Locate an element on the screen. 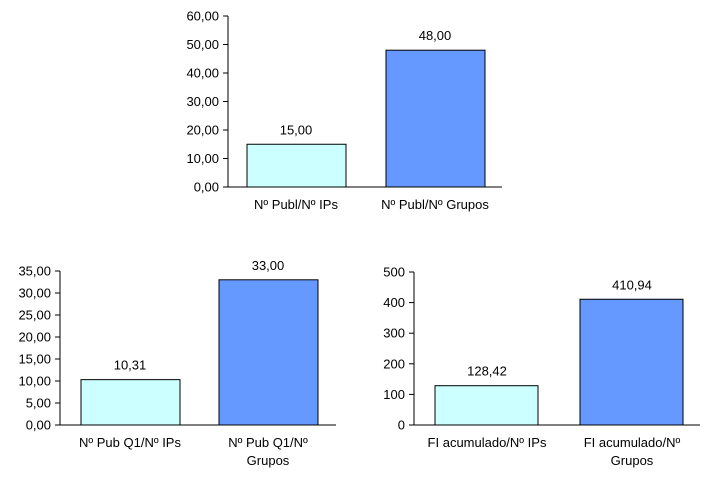 This screenshot has width=719, height=488. data-label: 48,00 is located at coordinates (435, 35).